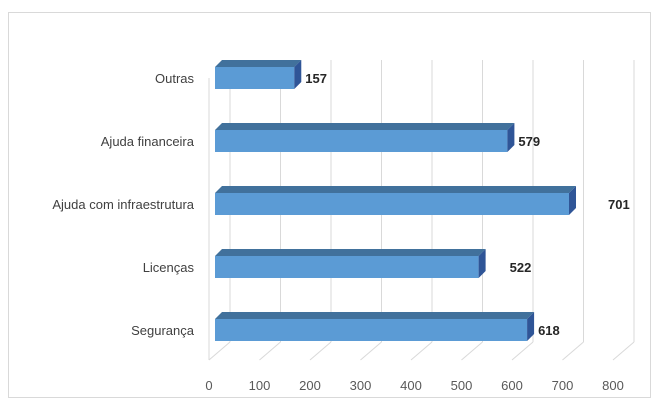 The width and height of the screenshot is (661, 403). Describe the element at coordinates (549, 330) in the screenshot. I see `data-label: 618` at that location.